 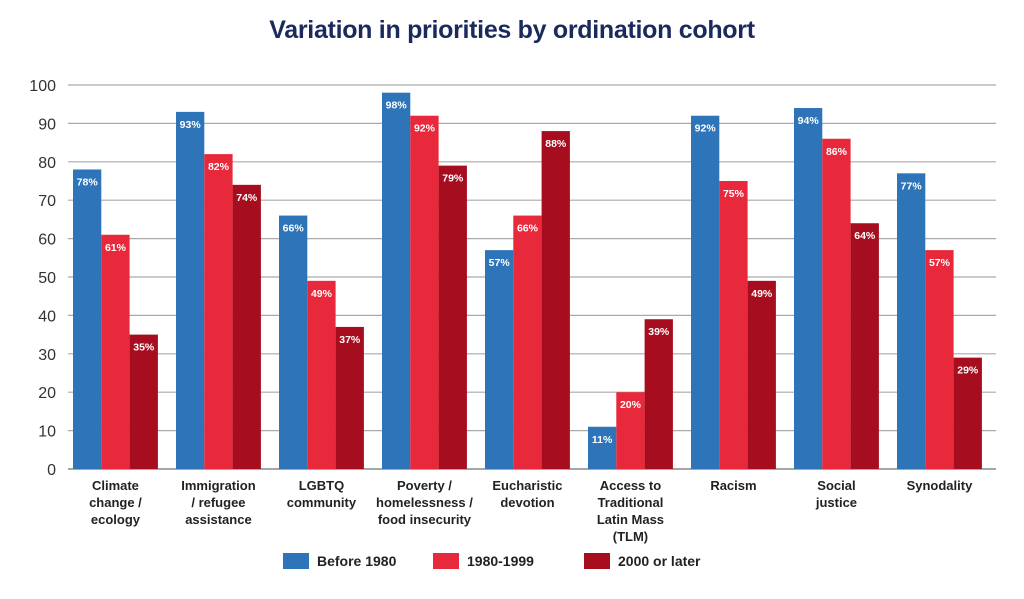 What do you see at coordinates (115, 485) in the screenshot?
I see `x-tick-label: Climate` at bounding box center [115, 485].